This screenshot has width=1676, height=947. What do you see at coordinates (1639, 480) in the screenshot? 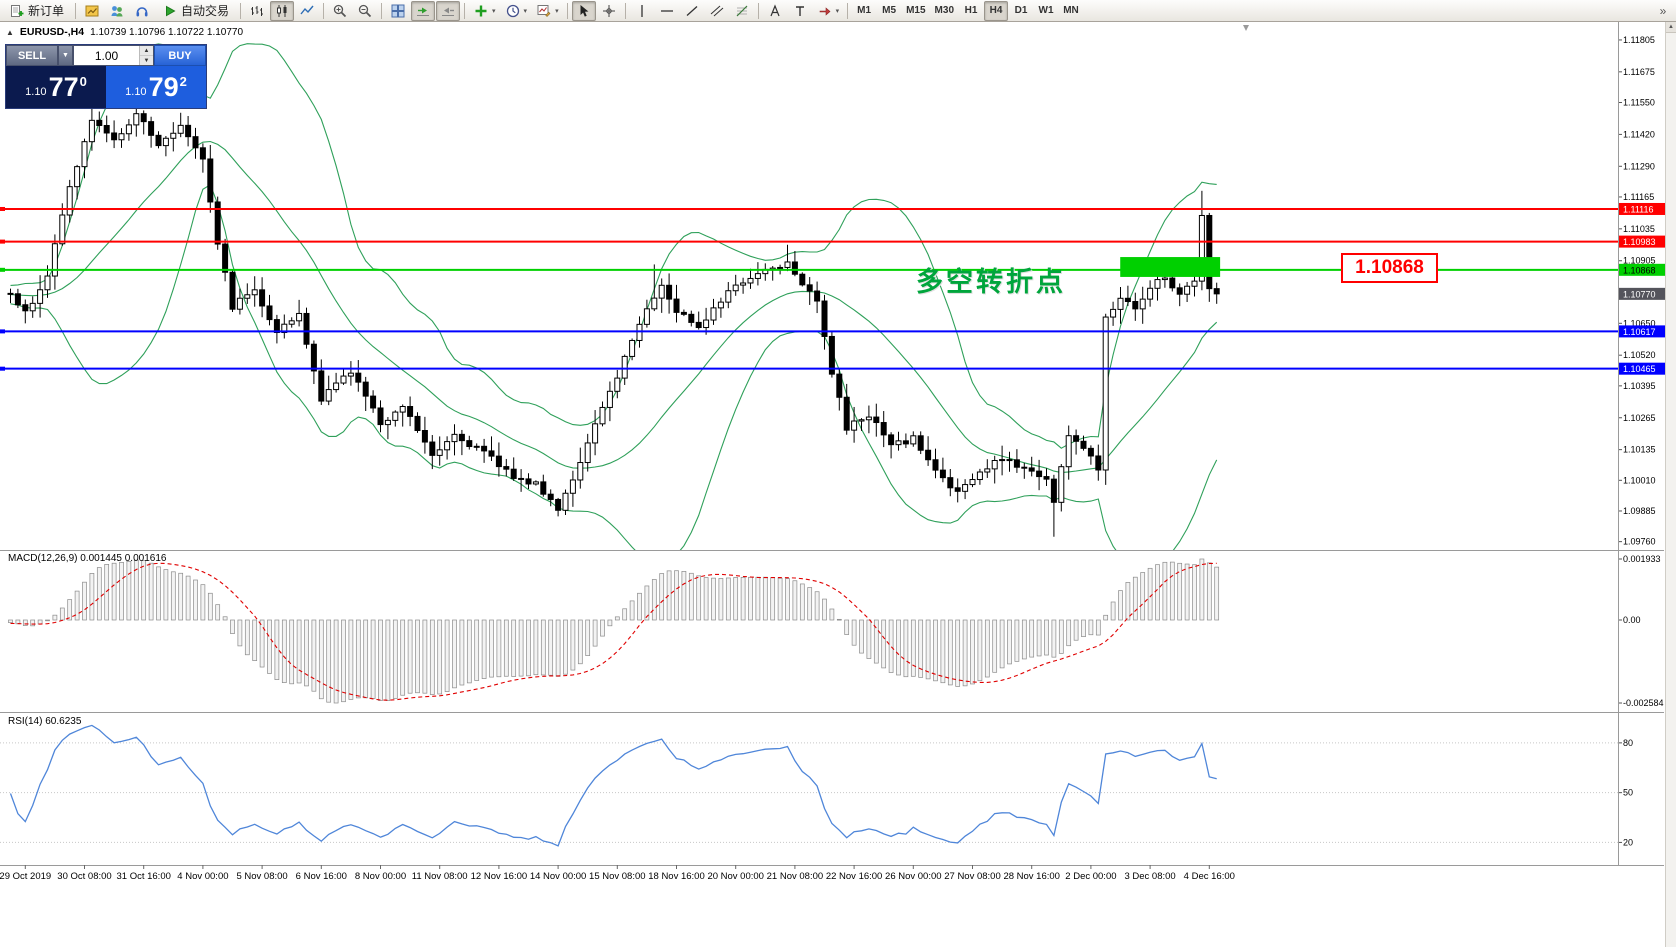
I see `svg-text: 1.10010` at bounding box center [1639, 480].